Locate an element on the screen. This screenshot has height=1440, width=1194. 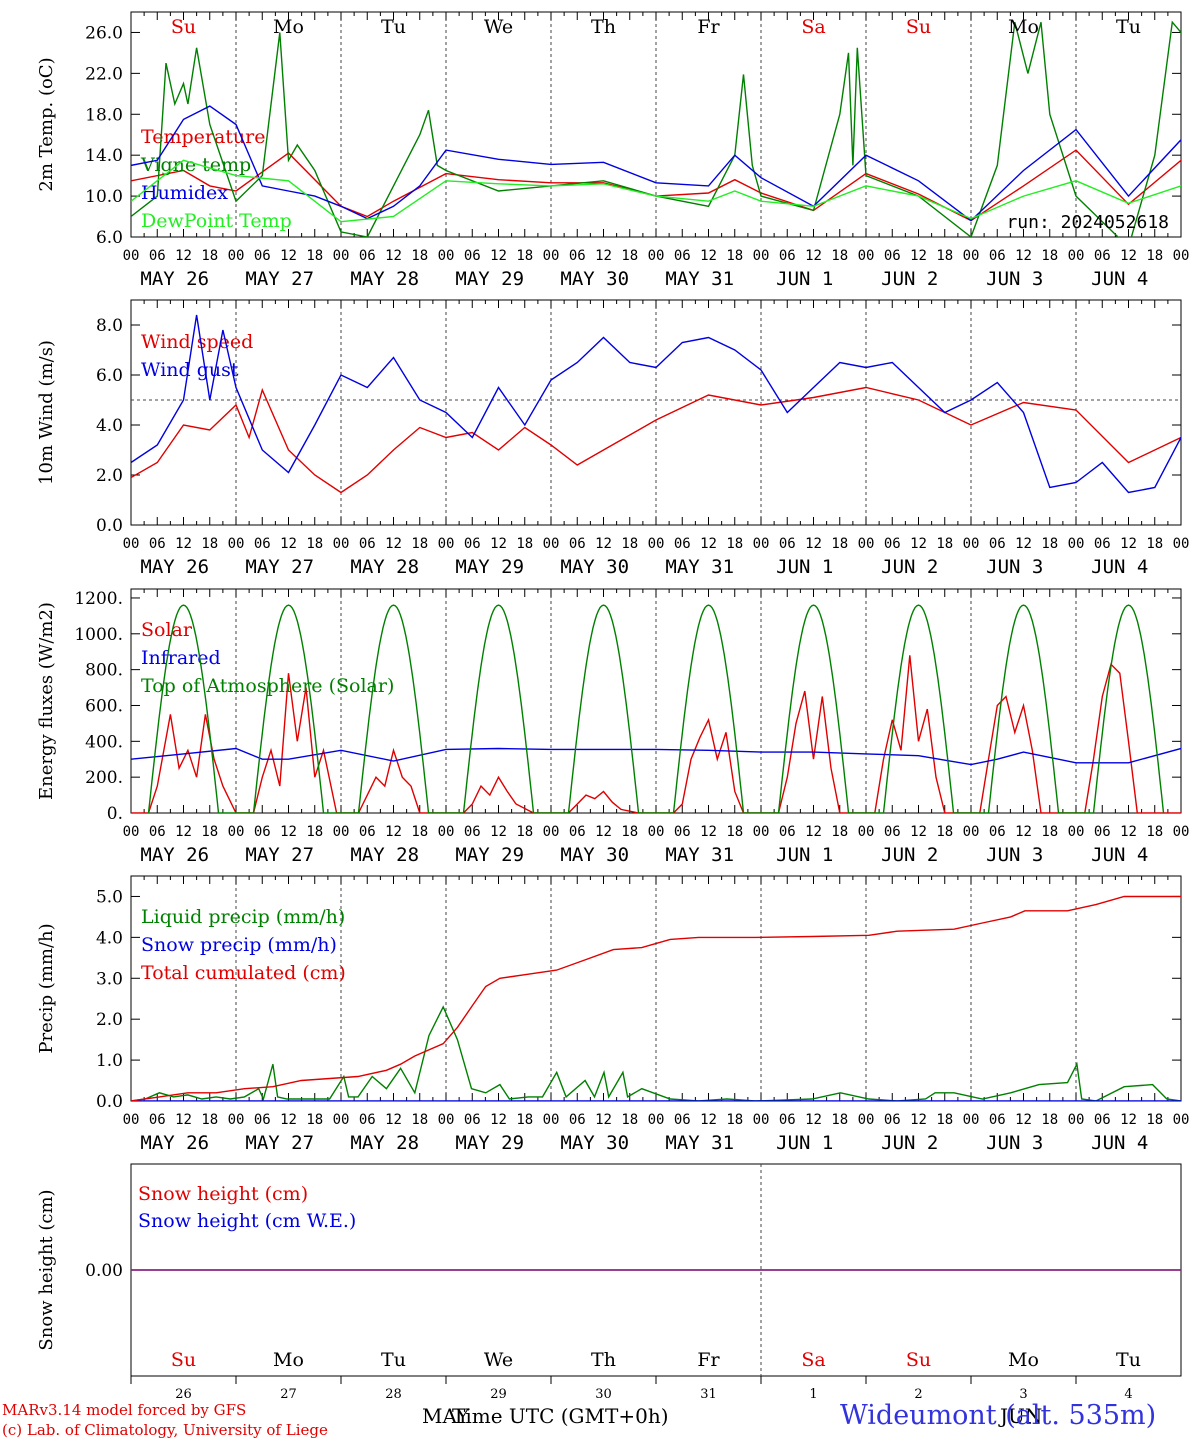
month-may-label: MAY is located at coordinates (446, 1416).